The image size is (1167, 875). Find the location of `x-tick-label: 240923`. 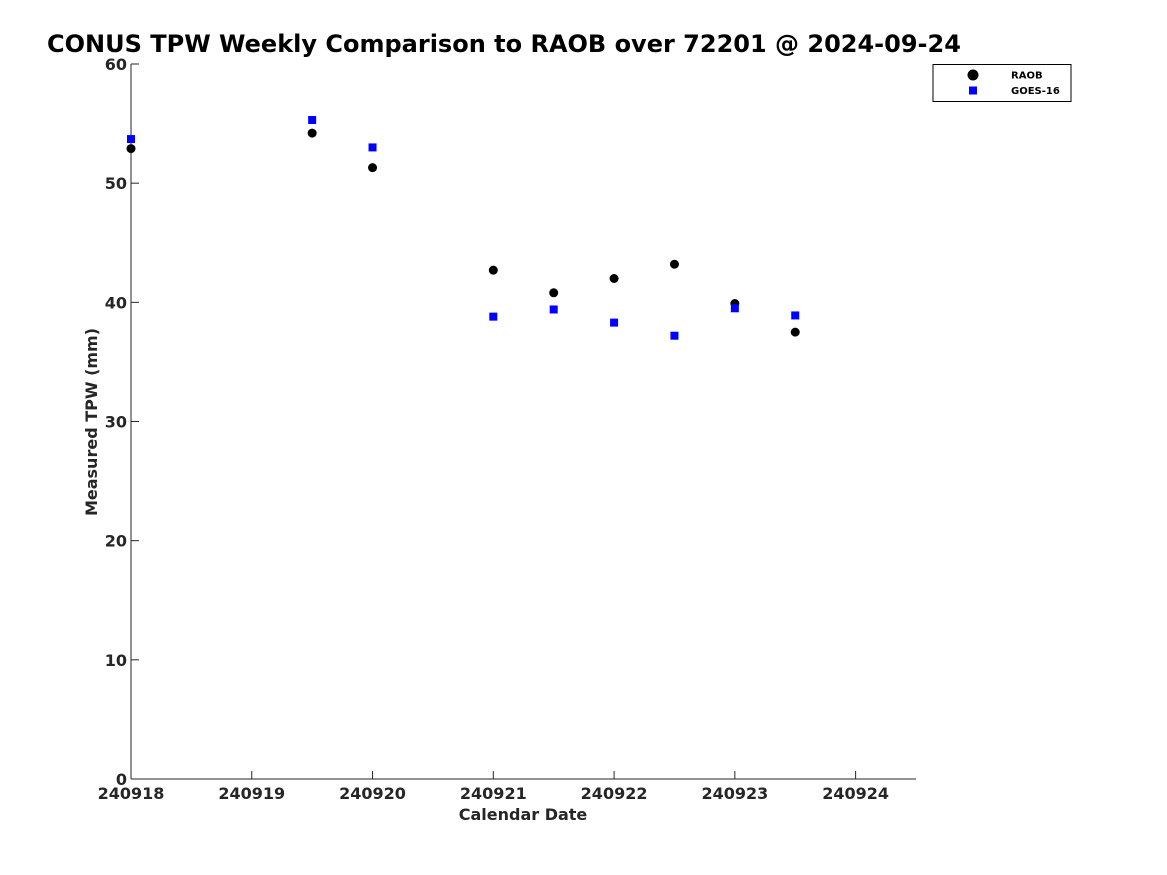

x-tick-label: 240923 is located at coordinates (734, 793).